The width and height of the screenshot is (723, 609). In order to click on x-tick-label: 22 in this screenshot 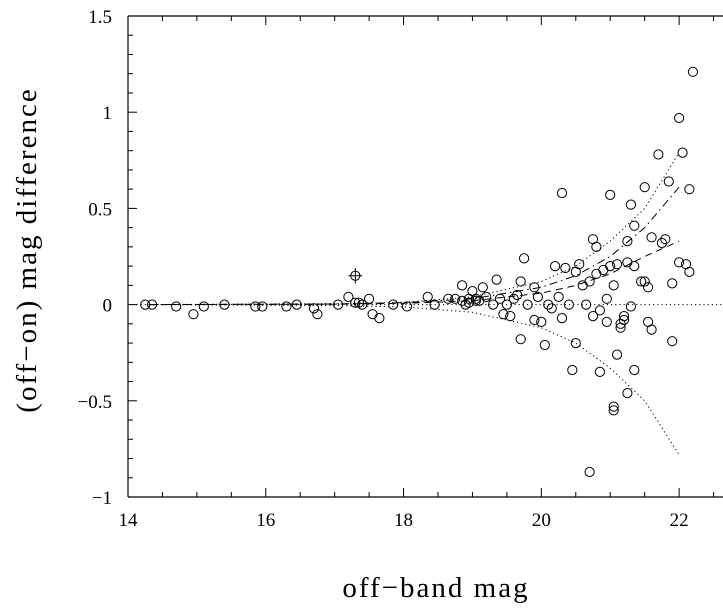, I will do `click(679, 520)`.